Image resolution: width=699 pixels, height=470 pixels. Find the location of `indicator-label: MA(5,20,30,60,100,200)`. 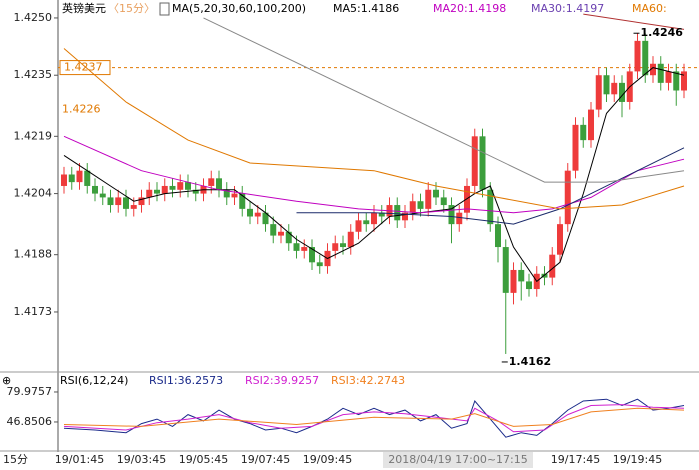

indicator-label: MA(5,20,30,60,100,200) is located at coordinates (239, 8).